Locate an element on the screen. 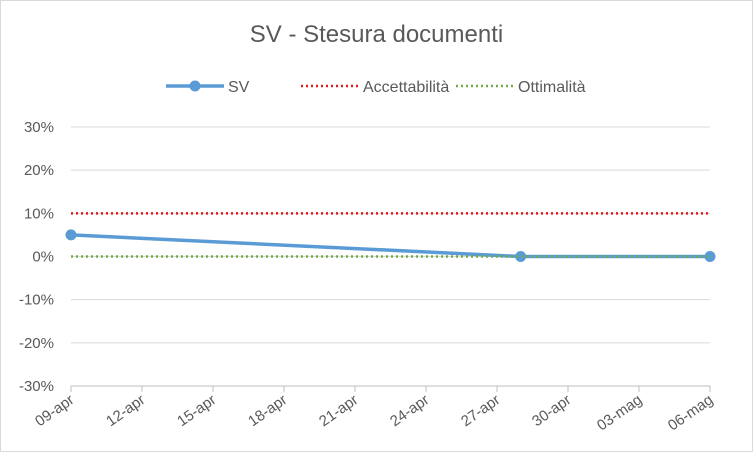 Image resolution: width=753 pixels, height=452 pixels. legend-sv-marker is located at coordinates (195, 86).